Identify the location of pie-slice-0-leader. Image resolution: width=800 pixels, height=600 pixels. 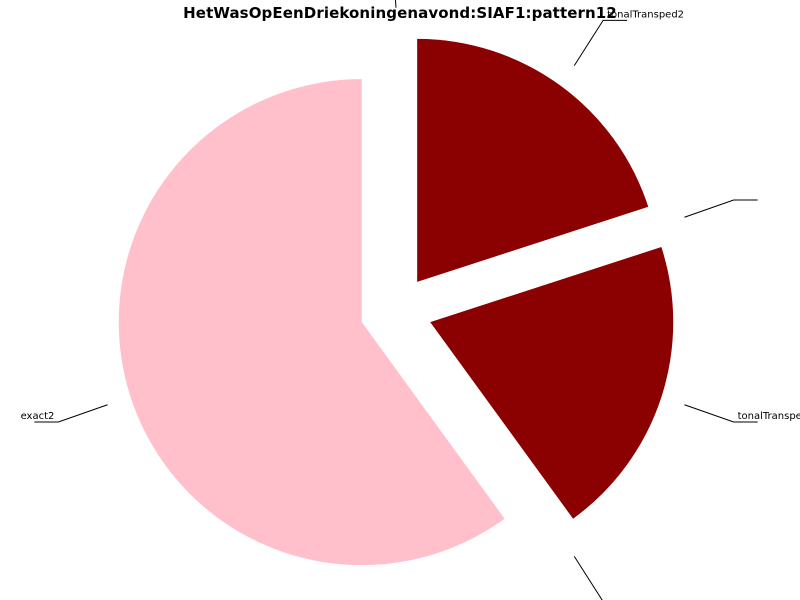
(395, 4).